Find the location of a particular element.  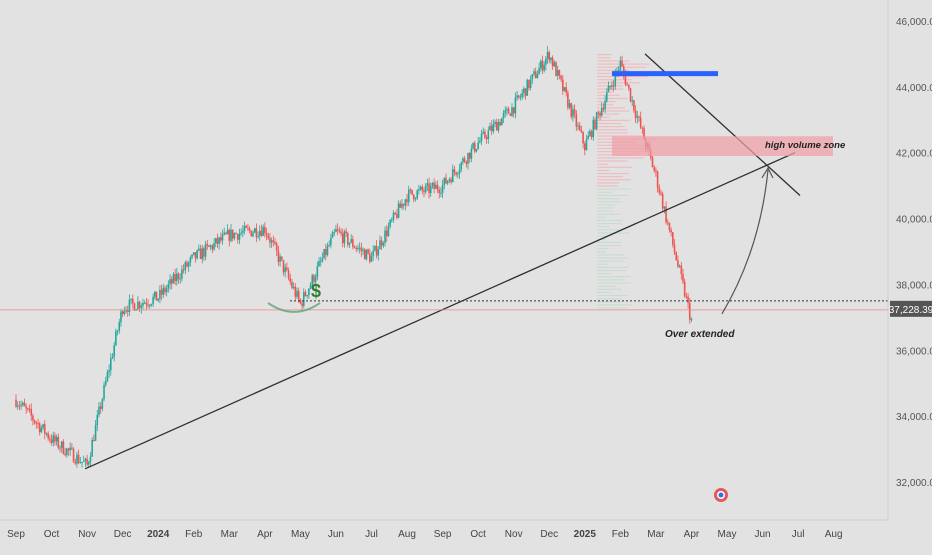

x-tick-label: Aug is located at coordinates (834, 534).